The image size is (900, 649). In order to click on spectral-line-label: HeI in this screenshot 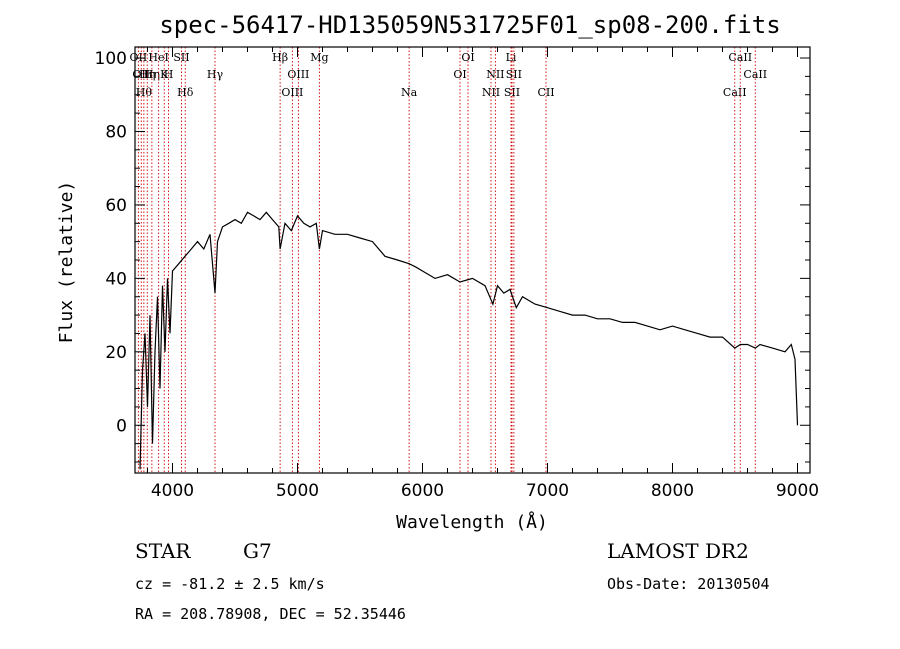, I will do `click(158, 57)`.